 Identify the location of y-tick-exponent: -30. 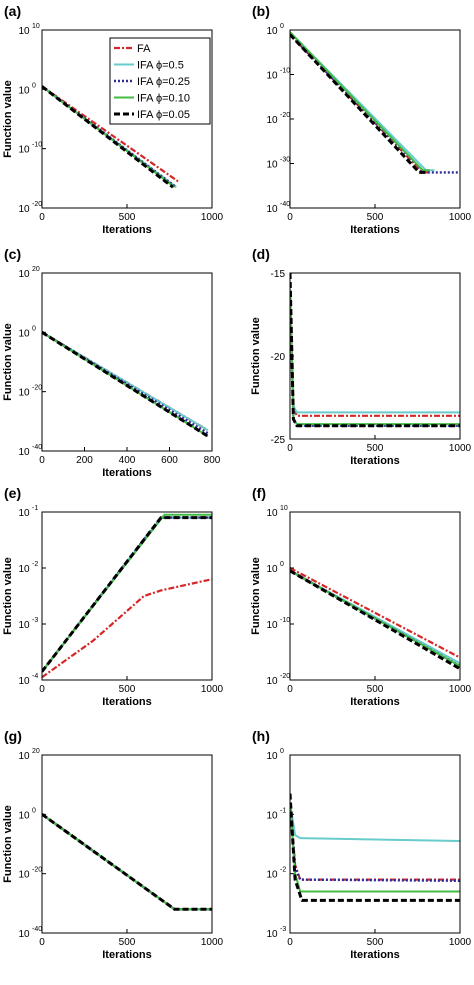
(285, 160).